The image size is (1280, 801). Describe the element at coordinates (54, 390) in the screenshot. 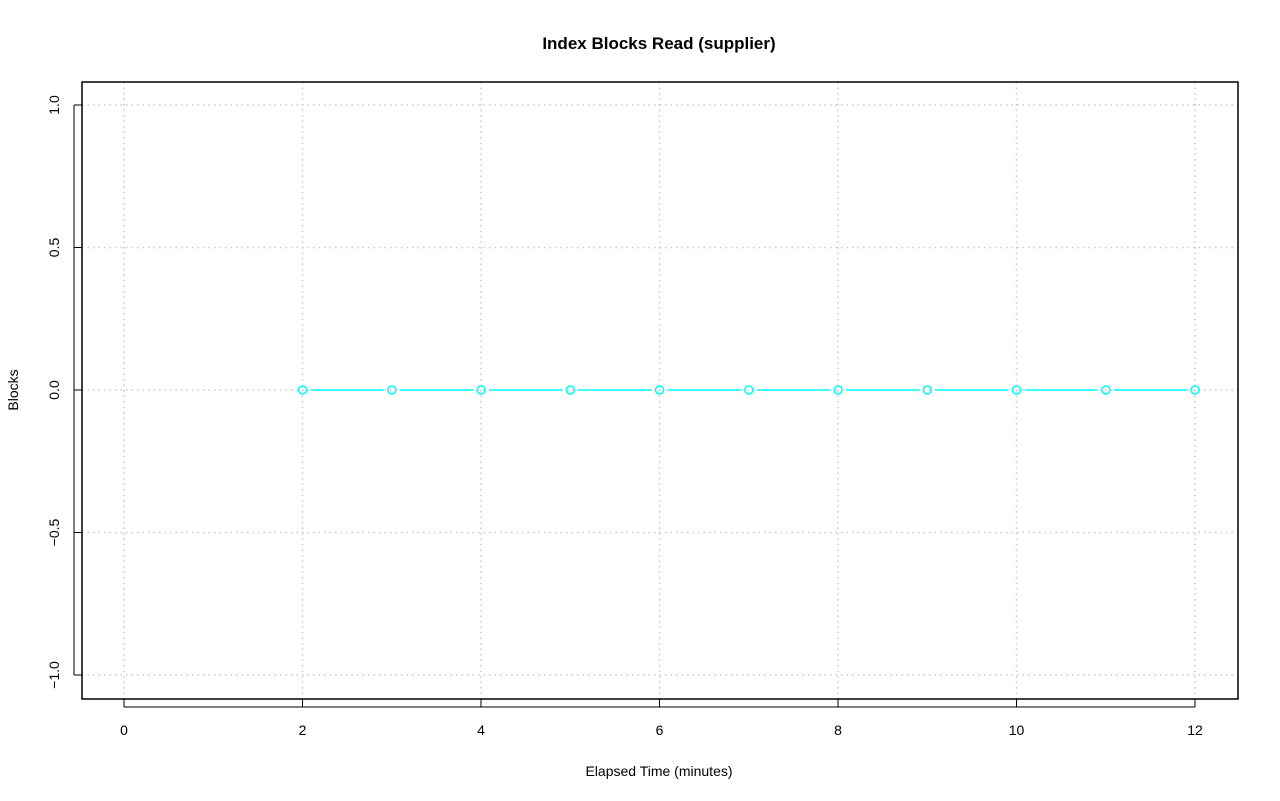

I see `y-tick-label: 0.0` at that location.